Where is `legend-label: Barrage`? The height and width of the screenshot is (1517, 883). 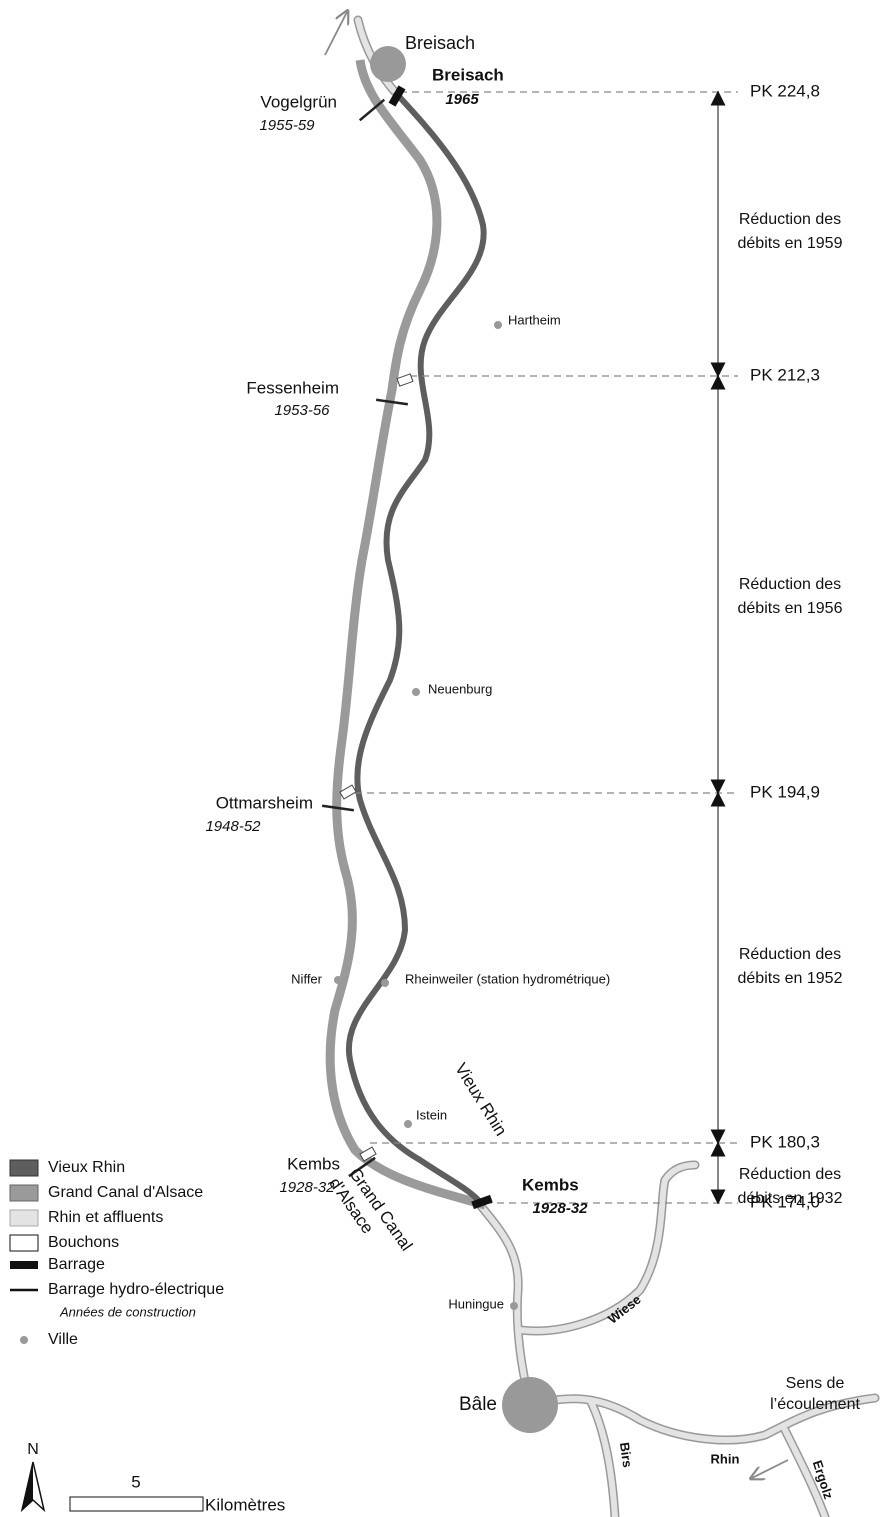
legend-label: Barrage is located at coordinates (76, 1264).